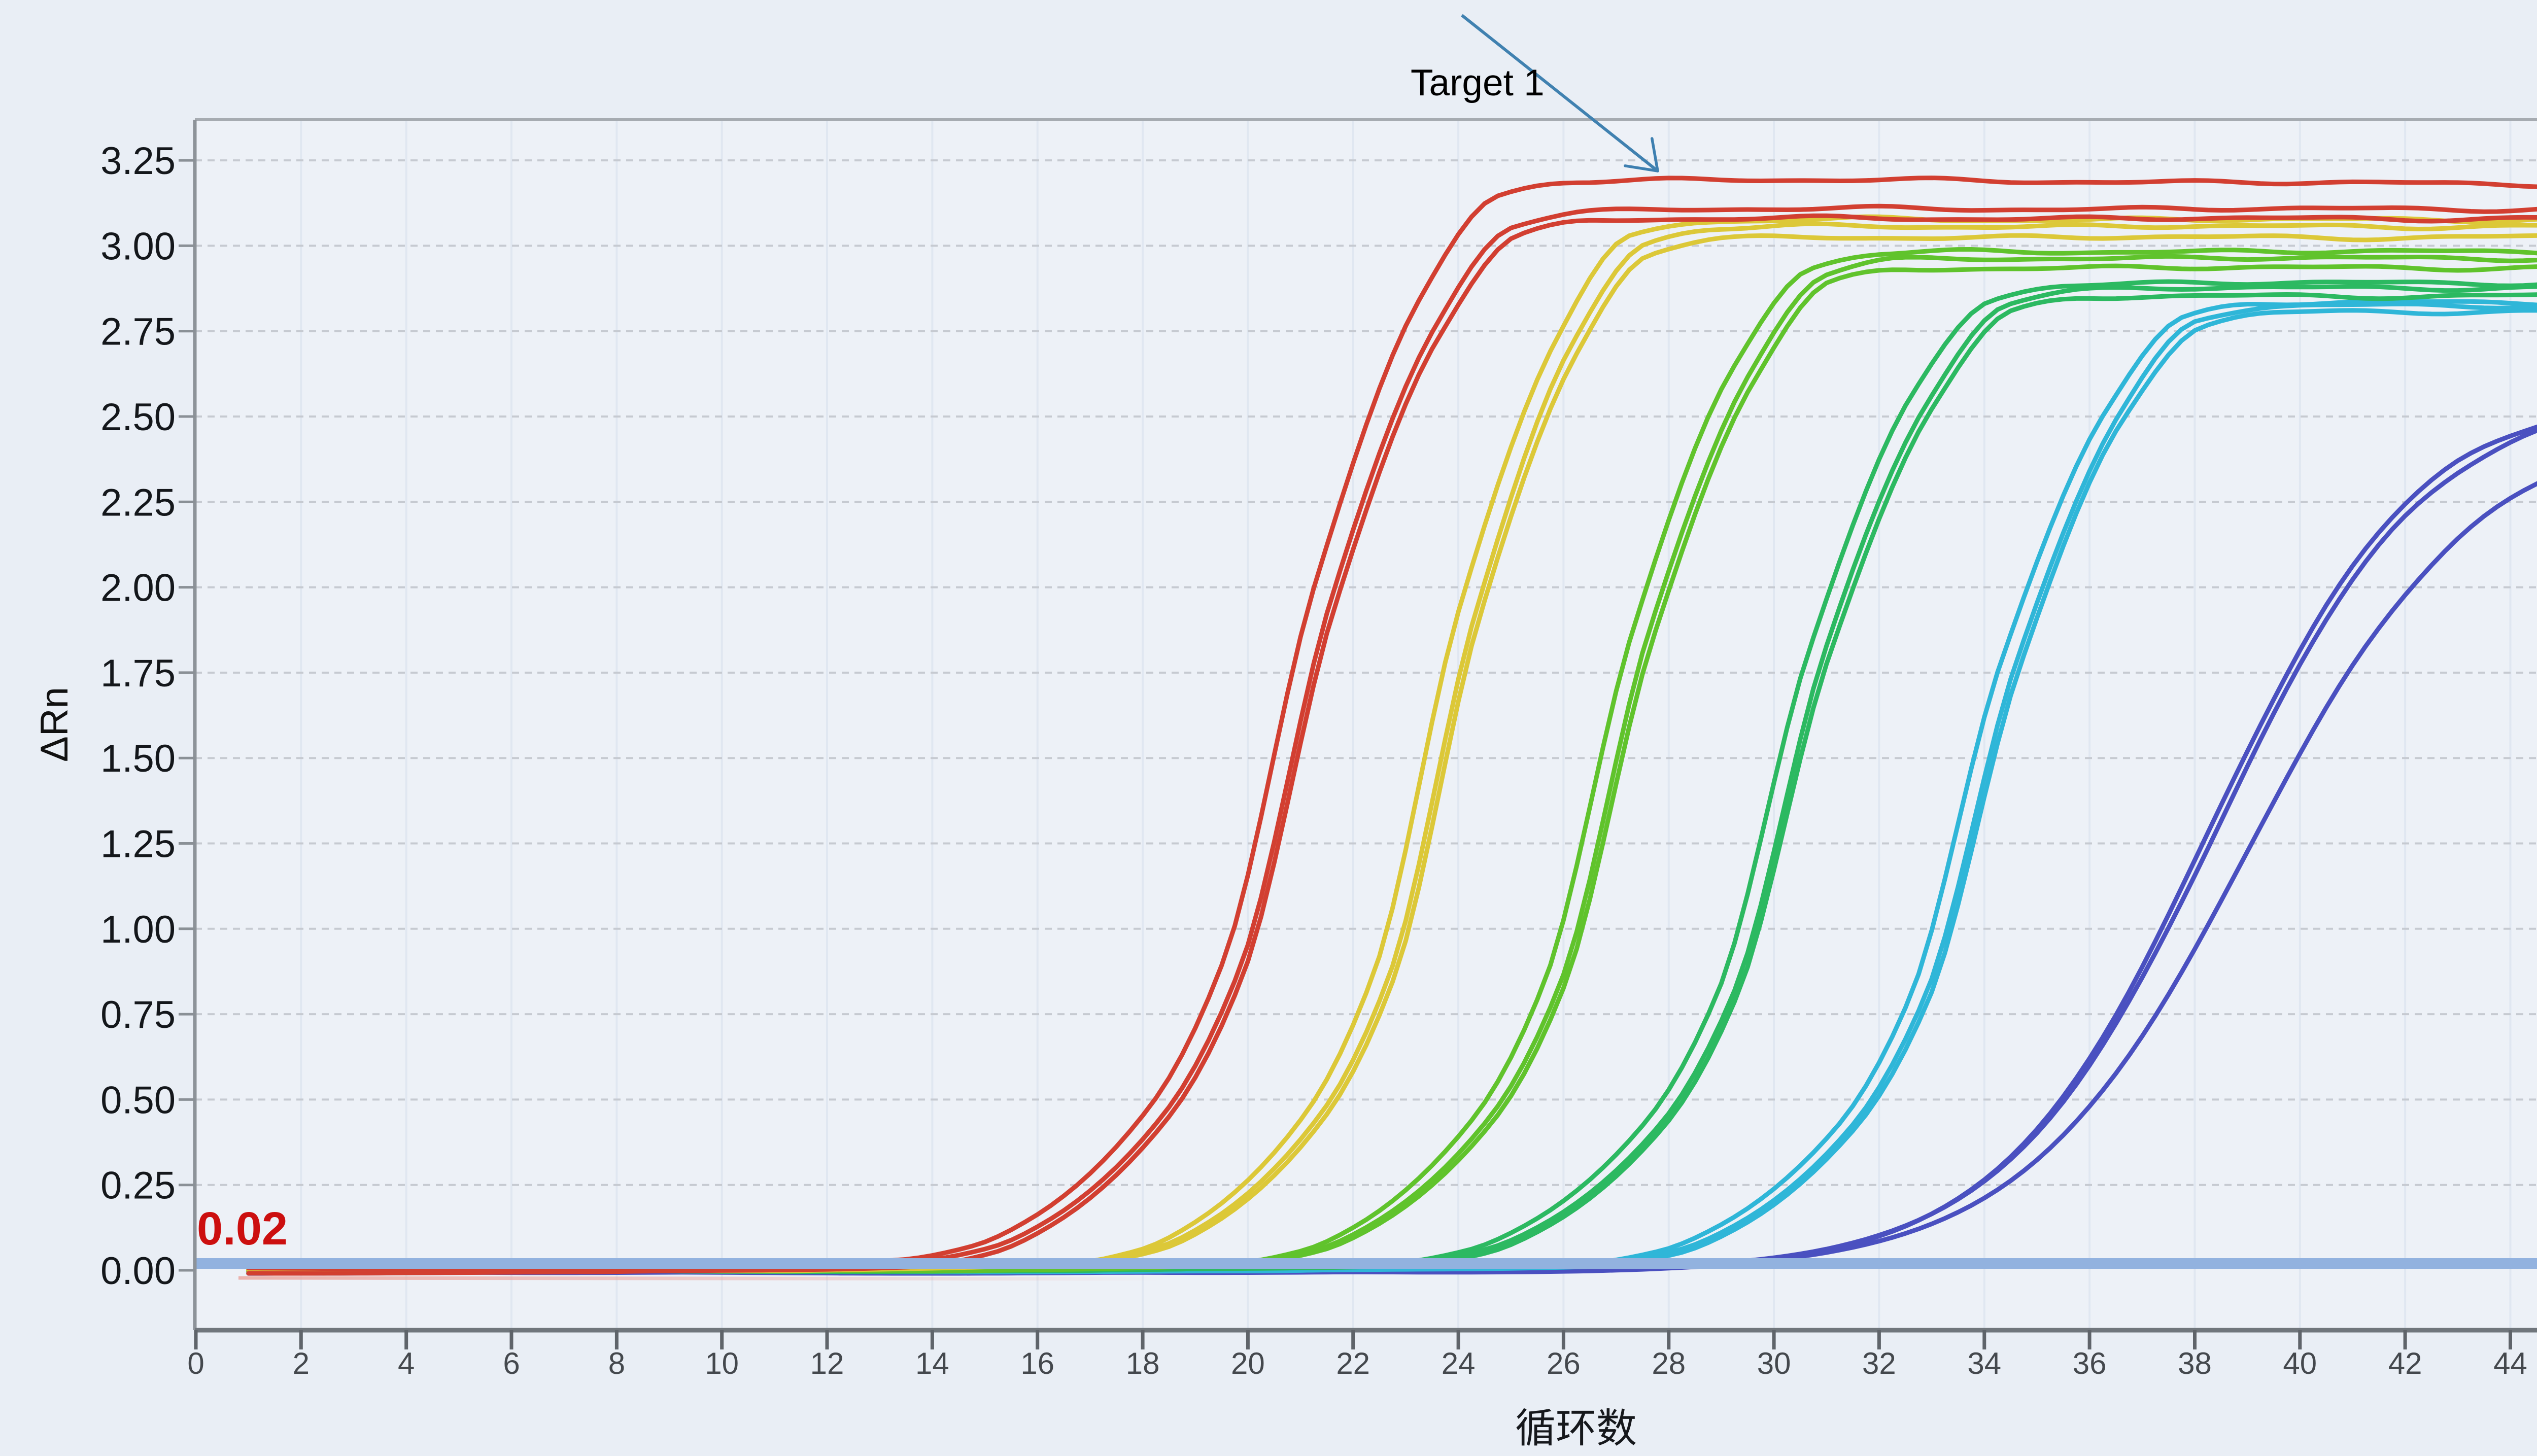 The image size is (2537, 1456). Describe the element at coordinates (1879, 1363) in the screenshot. I see `svg-text: 32` at that location.